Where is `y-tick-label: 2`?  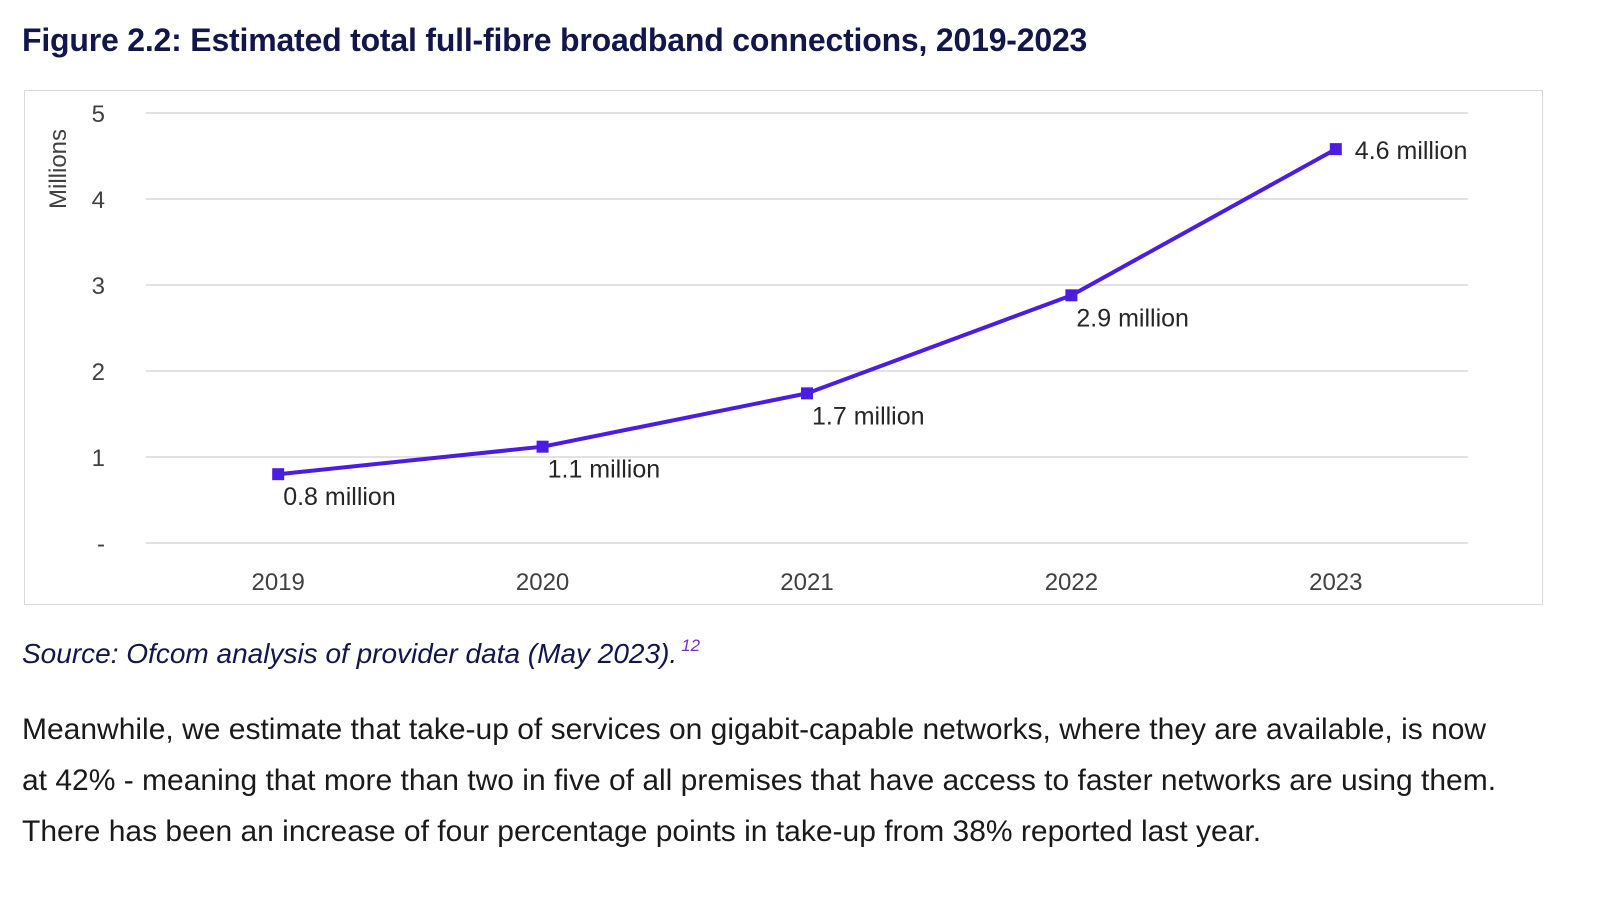 y-tick-label: 2 is located at coordinates (98, 372).